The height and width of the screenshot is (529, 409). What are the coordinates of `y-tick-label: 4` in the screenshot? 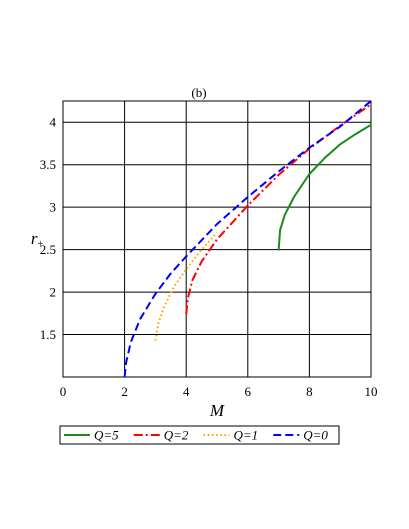 It's located at (53, 122).